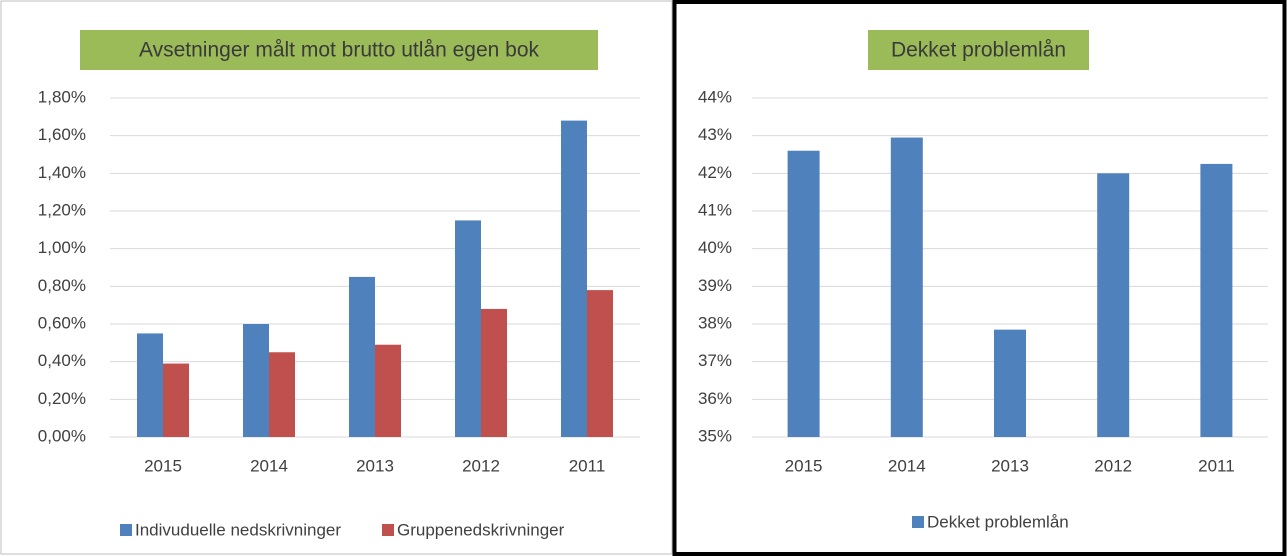 The width and height of the screenshot is (1287, 556). Describe the element at coordinates (715, 209) in the screenshot. I see `y-tick-label: 41%` at that location.